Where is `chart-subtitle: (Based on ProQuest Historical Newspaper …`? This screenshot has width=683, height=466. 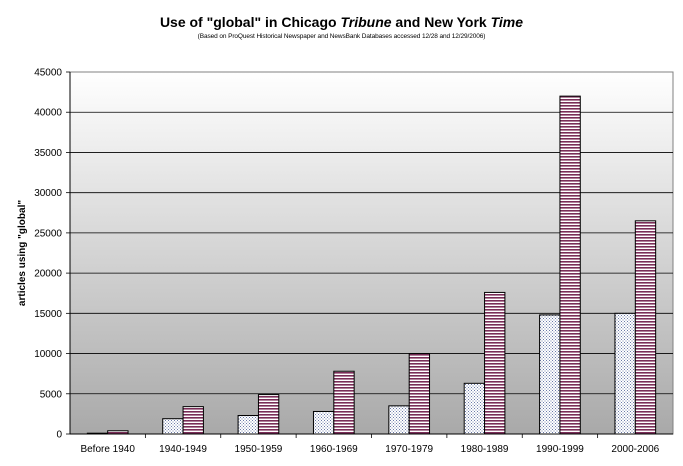 chart-subtitle: (Based on ProQuest Historical Newspaper … is located at coordinates (341, 36).